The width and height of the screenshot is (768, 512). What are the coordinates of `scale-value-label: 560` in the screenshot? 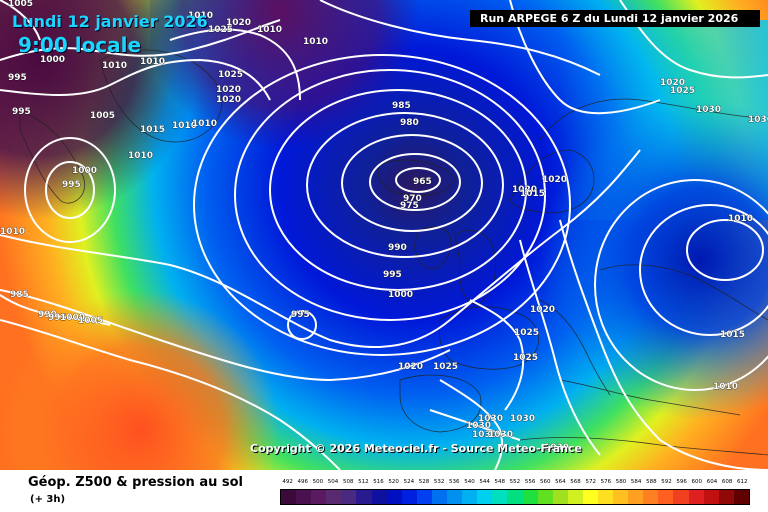 It's located at (545, 482).